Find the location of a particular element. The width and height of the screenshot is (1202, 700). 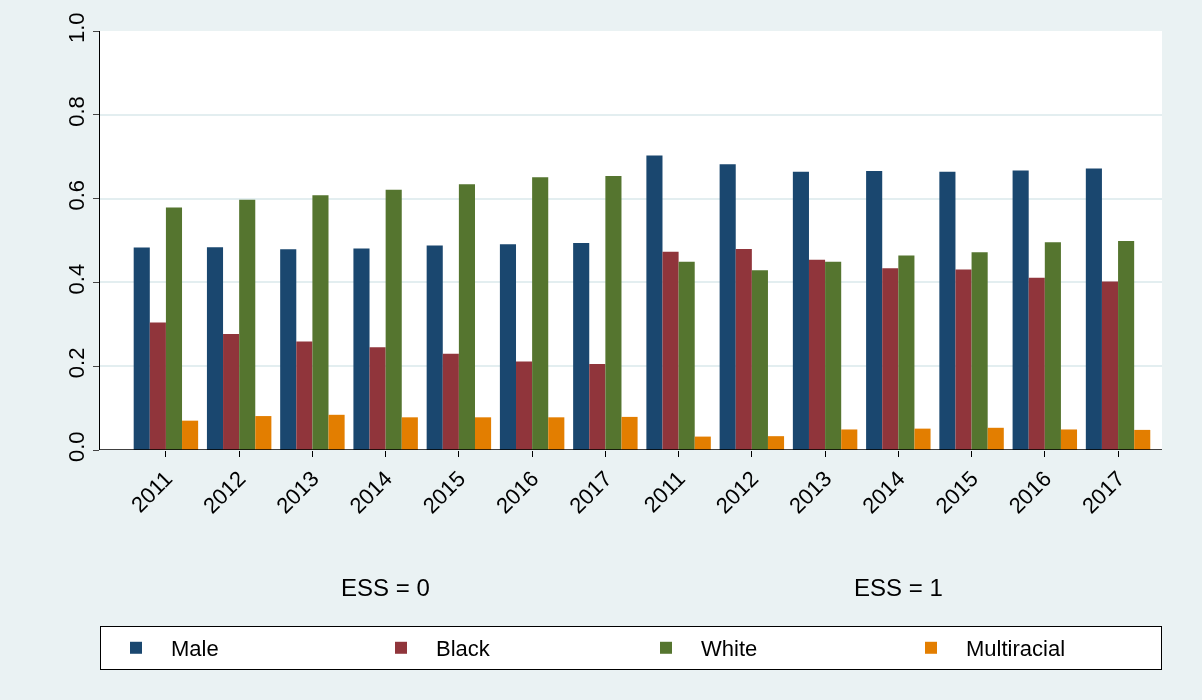

legend-label: White is located at coordinates (729, 649).